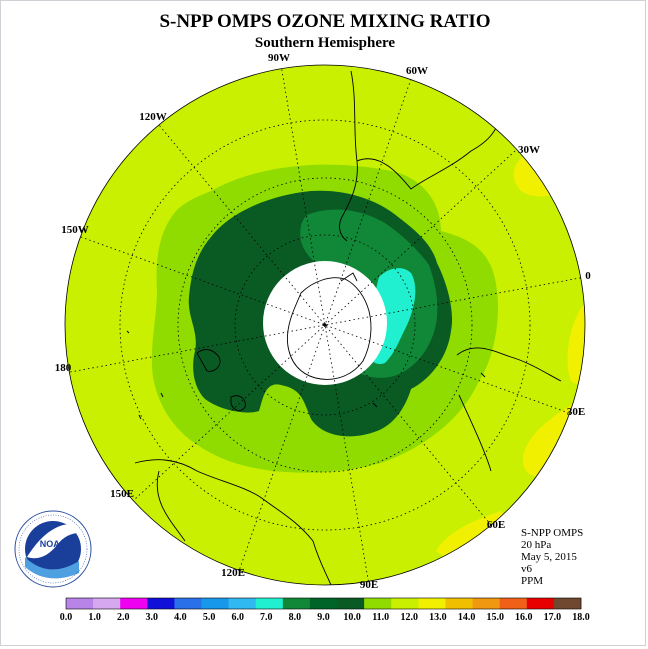  Describe the element at coordinates (122, 494) in the screenshot. I see `longitude-label: 150E` at that location.